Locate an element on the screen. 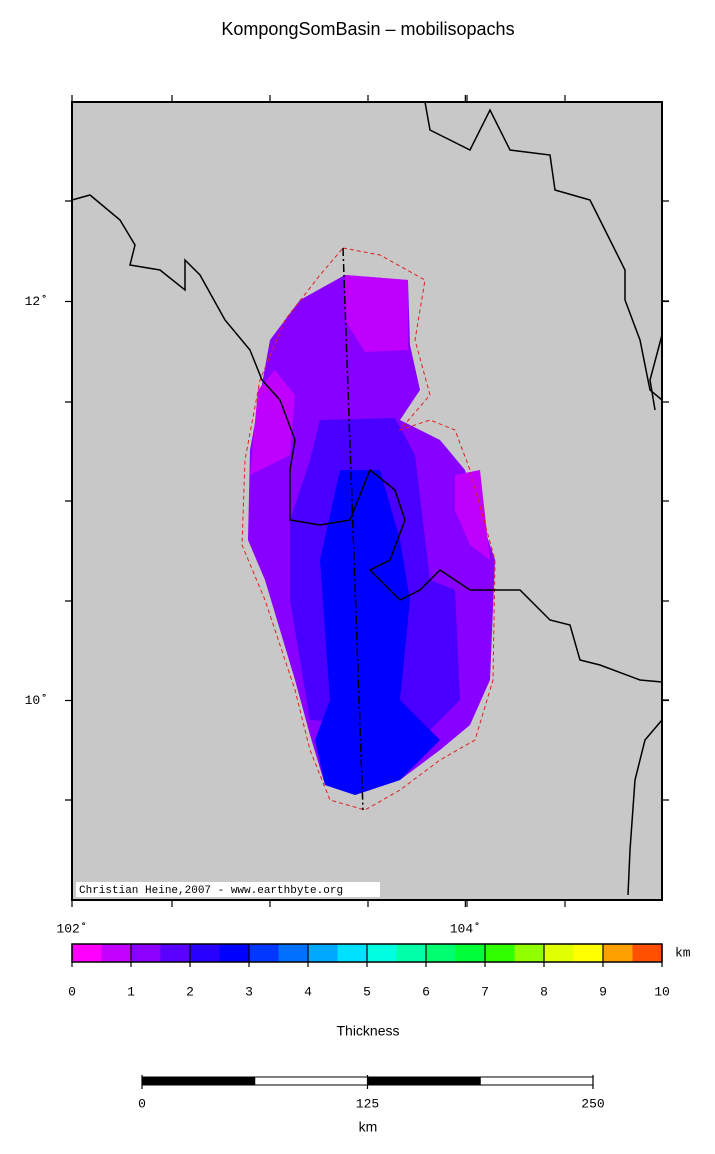 Image resolution: width=715 pixels, height=1154 pixels. lon-tick-label: 104˚ is located at coordinates (465, 928).